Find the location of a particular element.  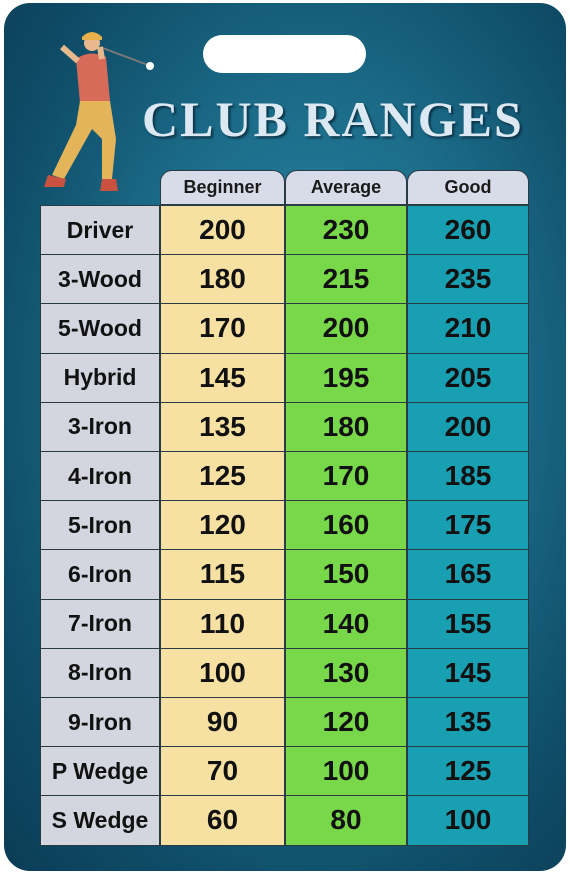

distance-cell: 140 is located at coordinates (346, 623).